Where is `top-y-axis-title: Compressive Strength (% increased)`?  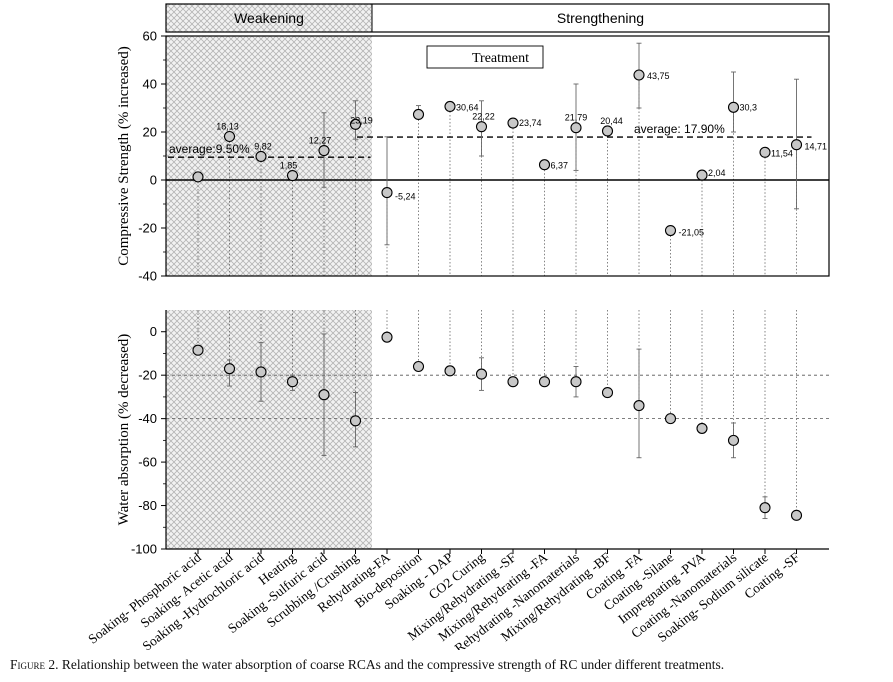 top-y-axis-title: Compressive Strength (% increased) is located at coordinates (124, 156).